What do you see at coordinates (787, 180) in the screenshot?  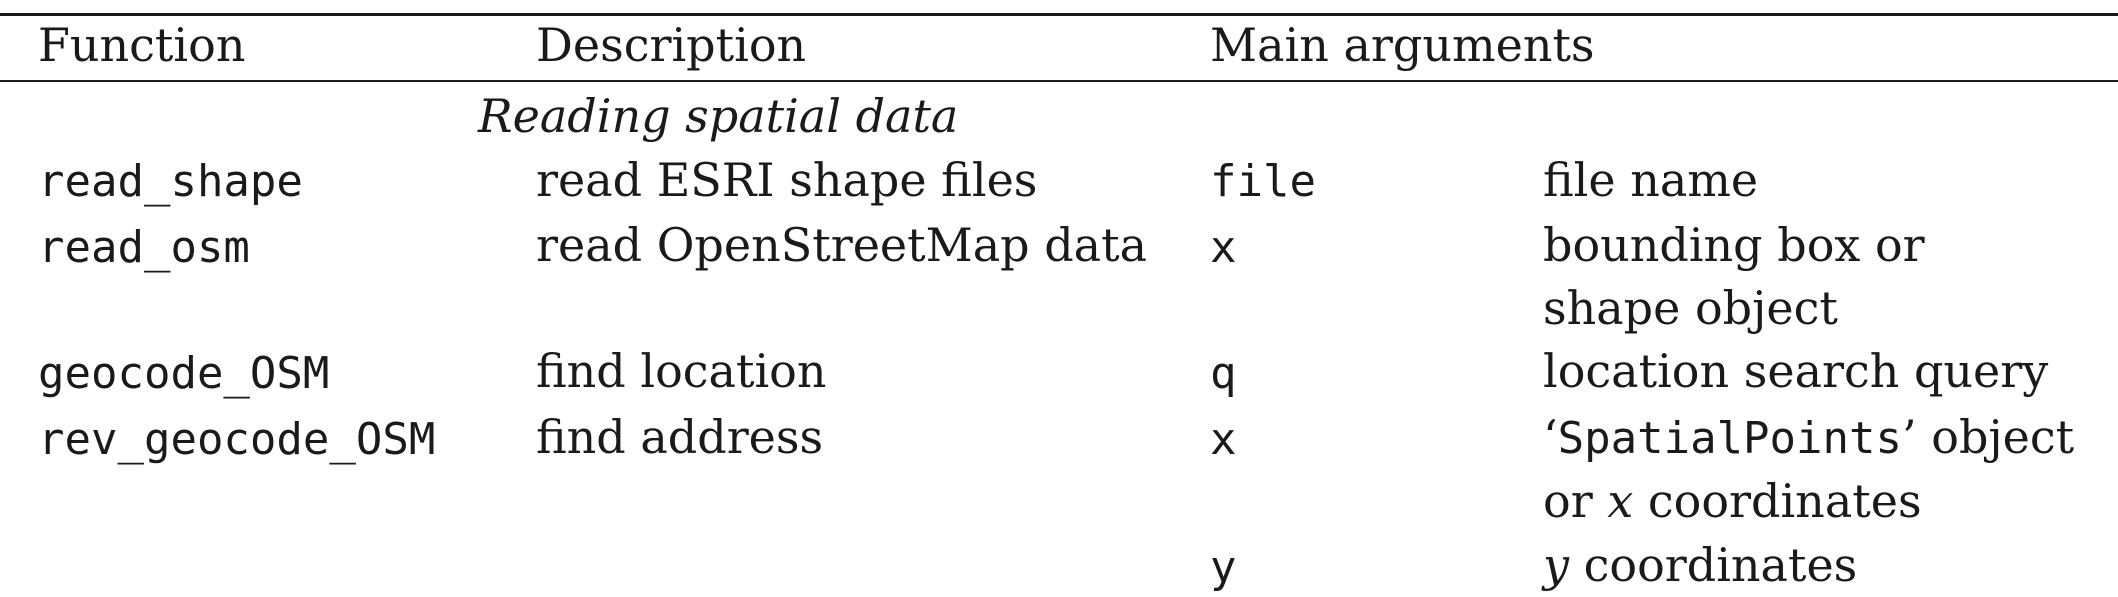 I see `description-read-shape: read ESRI shape files` at bounding box center [787, 180].